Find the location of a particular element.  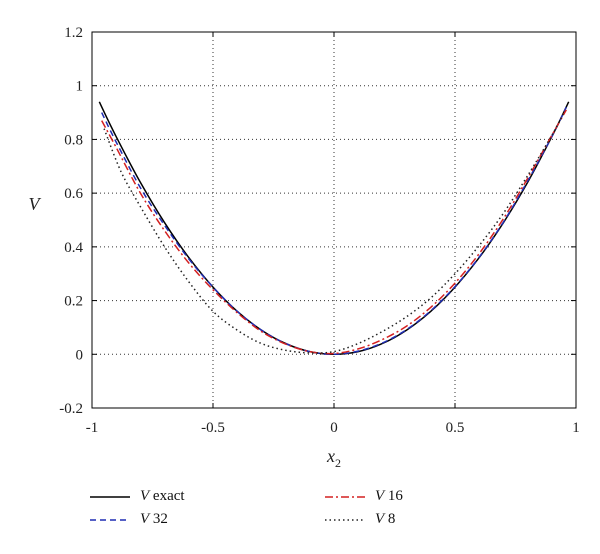

legend-item-v-8: V 8 is located at coordinates (360, 519).